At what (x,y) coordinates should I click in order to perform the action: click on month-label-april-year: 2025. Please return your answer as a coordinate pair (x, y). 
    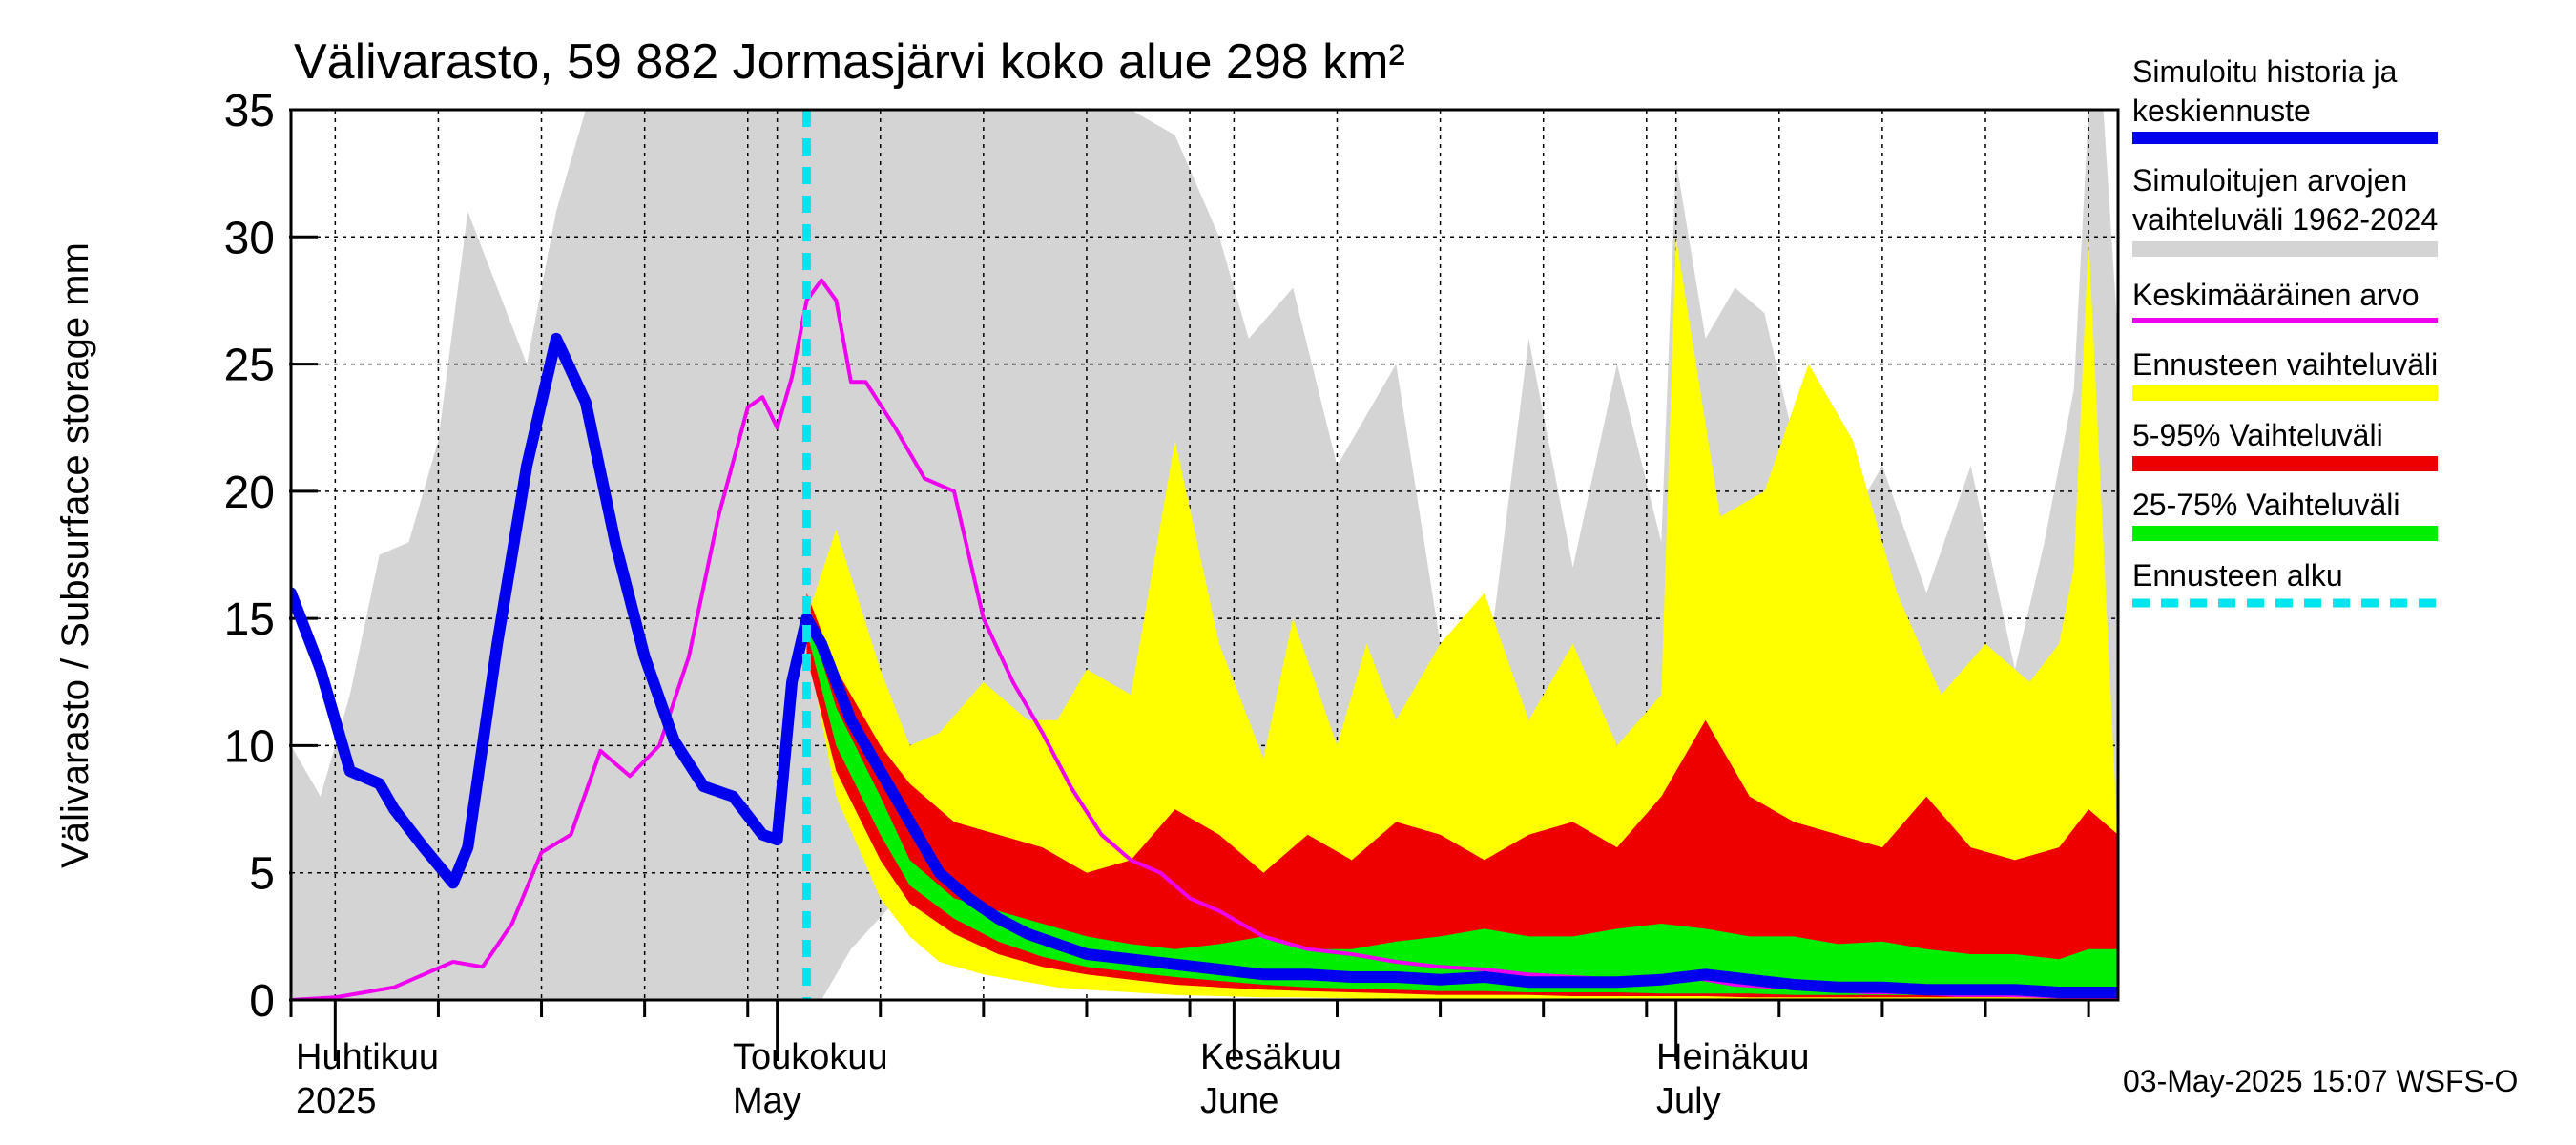
    Looking at the image, I should click on (336, 1101).